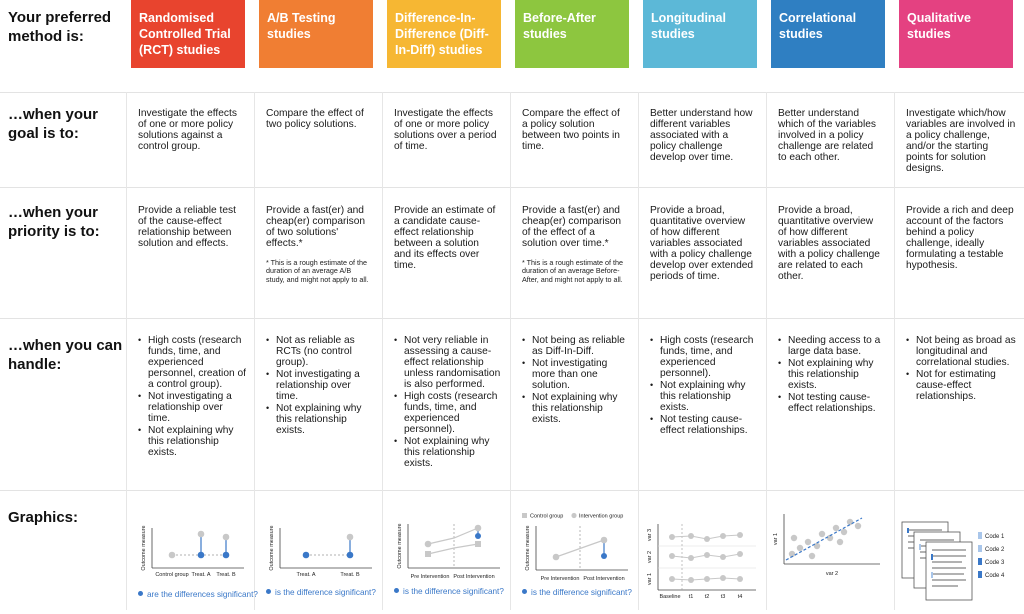  Describe the element at coordinates (650, 535) in the screenshot. I see `row-label: var 3` at that location.